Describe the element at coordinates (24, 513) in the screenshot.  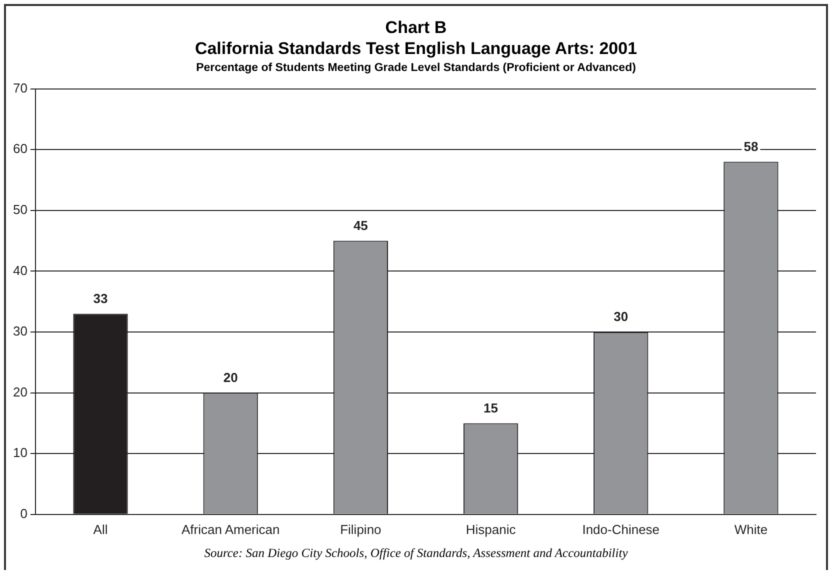
I see `y-tick-label: 0` at that location.